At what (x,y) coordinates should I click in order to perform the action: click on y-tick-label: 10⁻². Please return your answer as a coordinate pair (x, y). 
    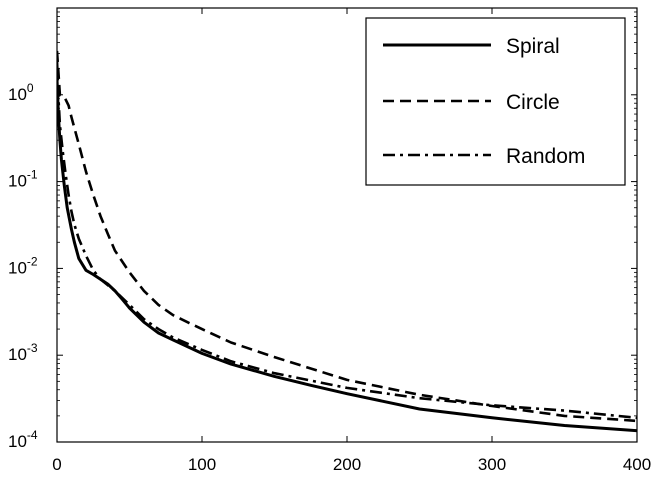
    Looking at the image, I should click on (23, 265).